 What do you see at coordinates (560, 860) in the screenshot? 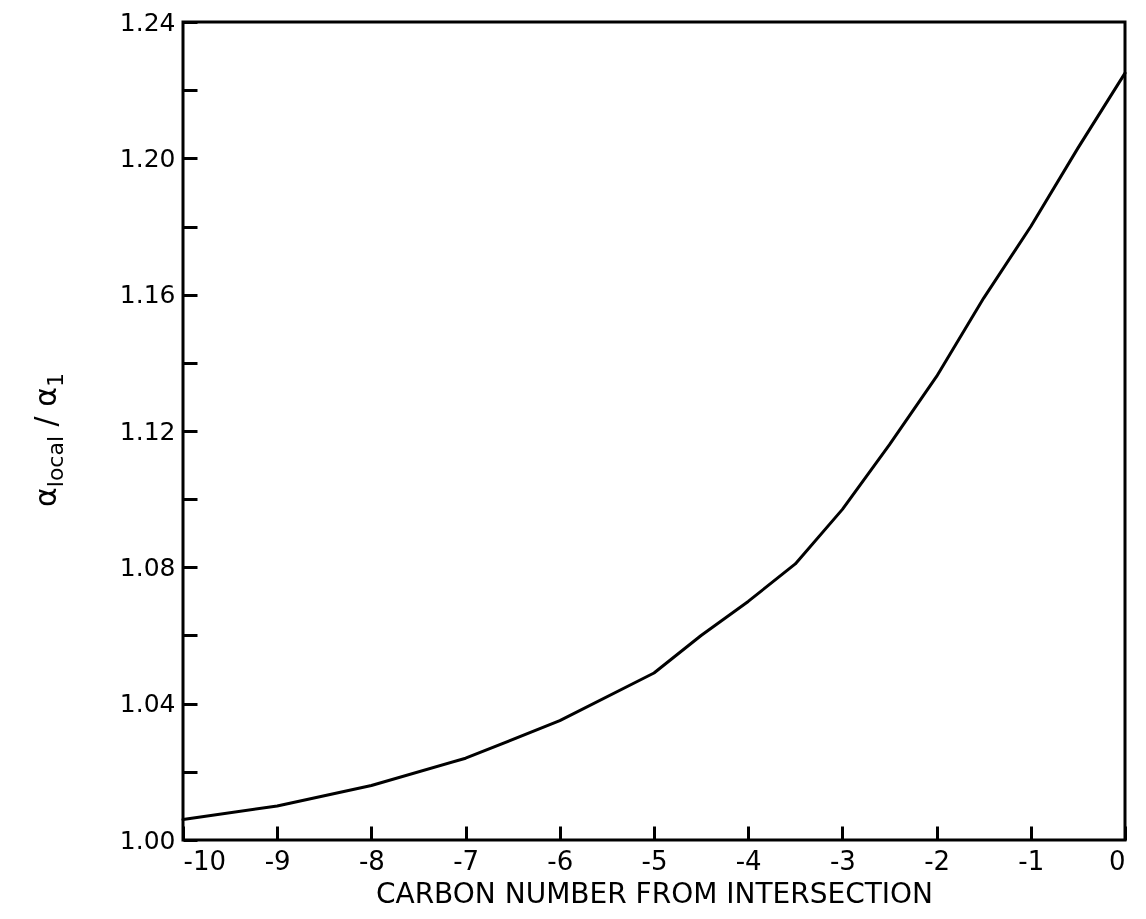
I see `x-tick-label: -6` at bounding box center [560, 860].